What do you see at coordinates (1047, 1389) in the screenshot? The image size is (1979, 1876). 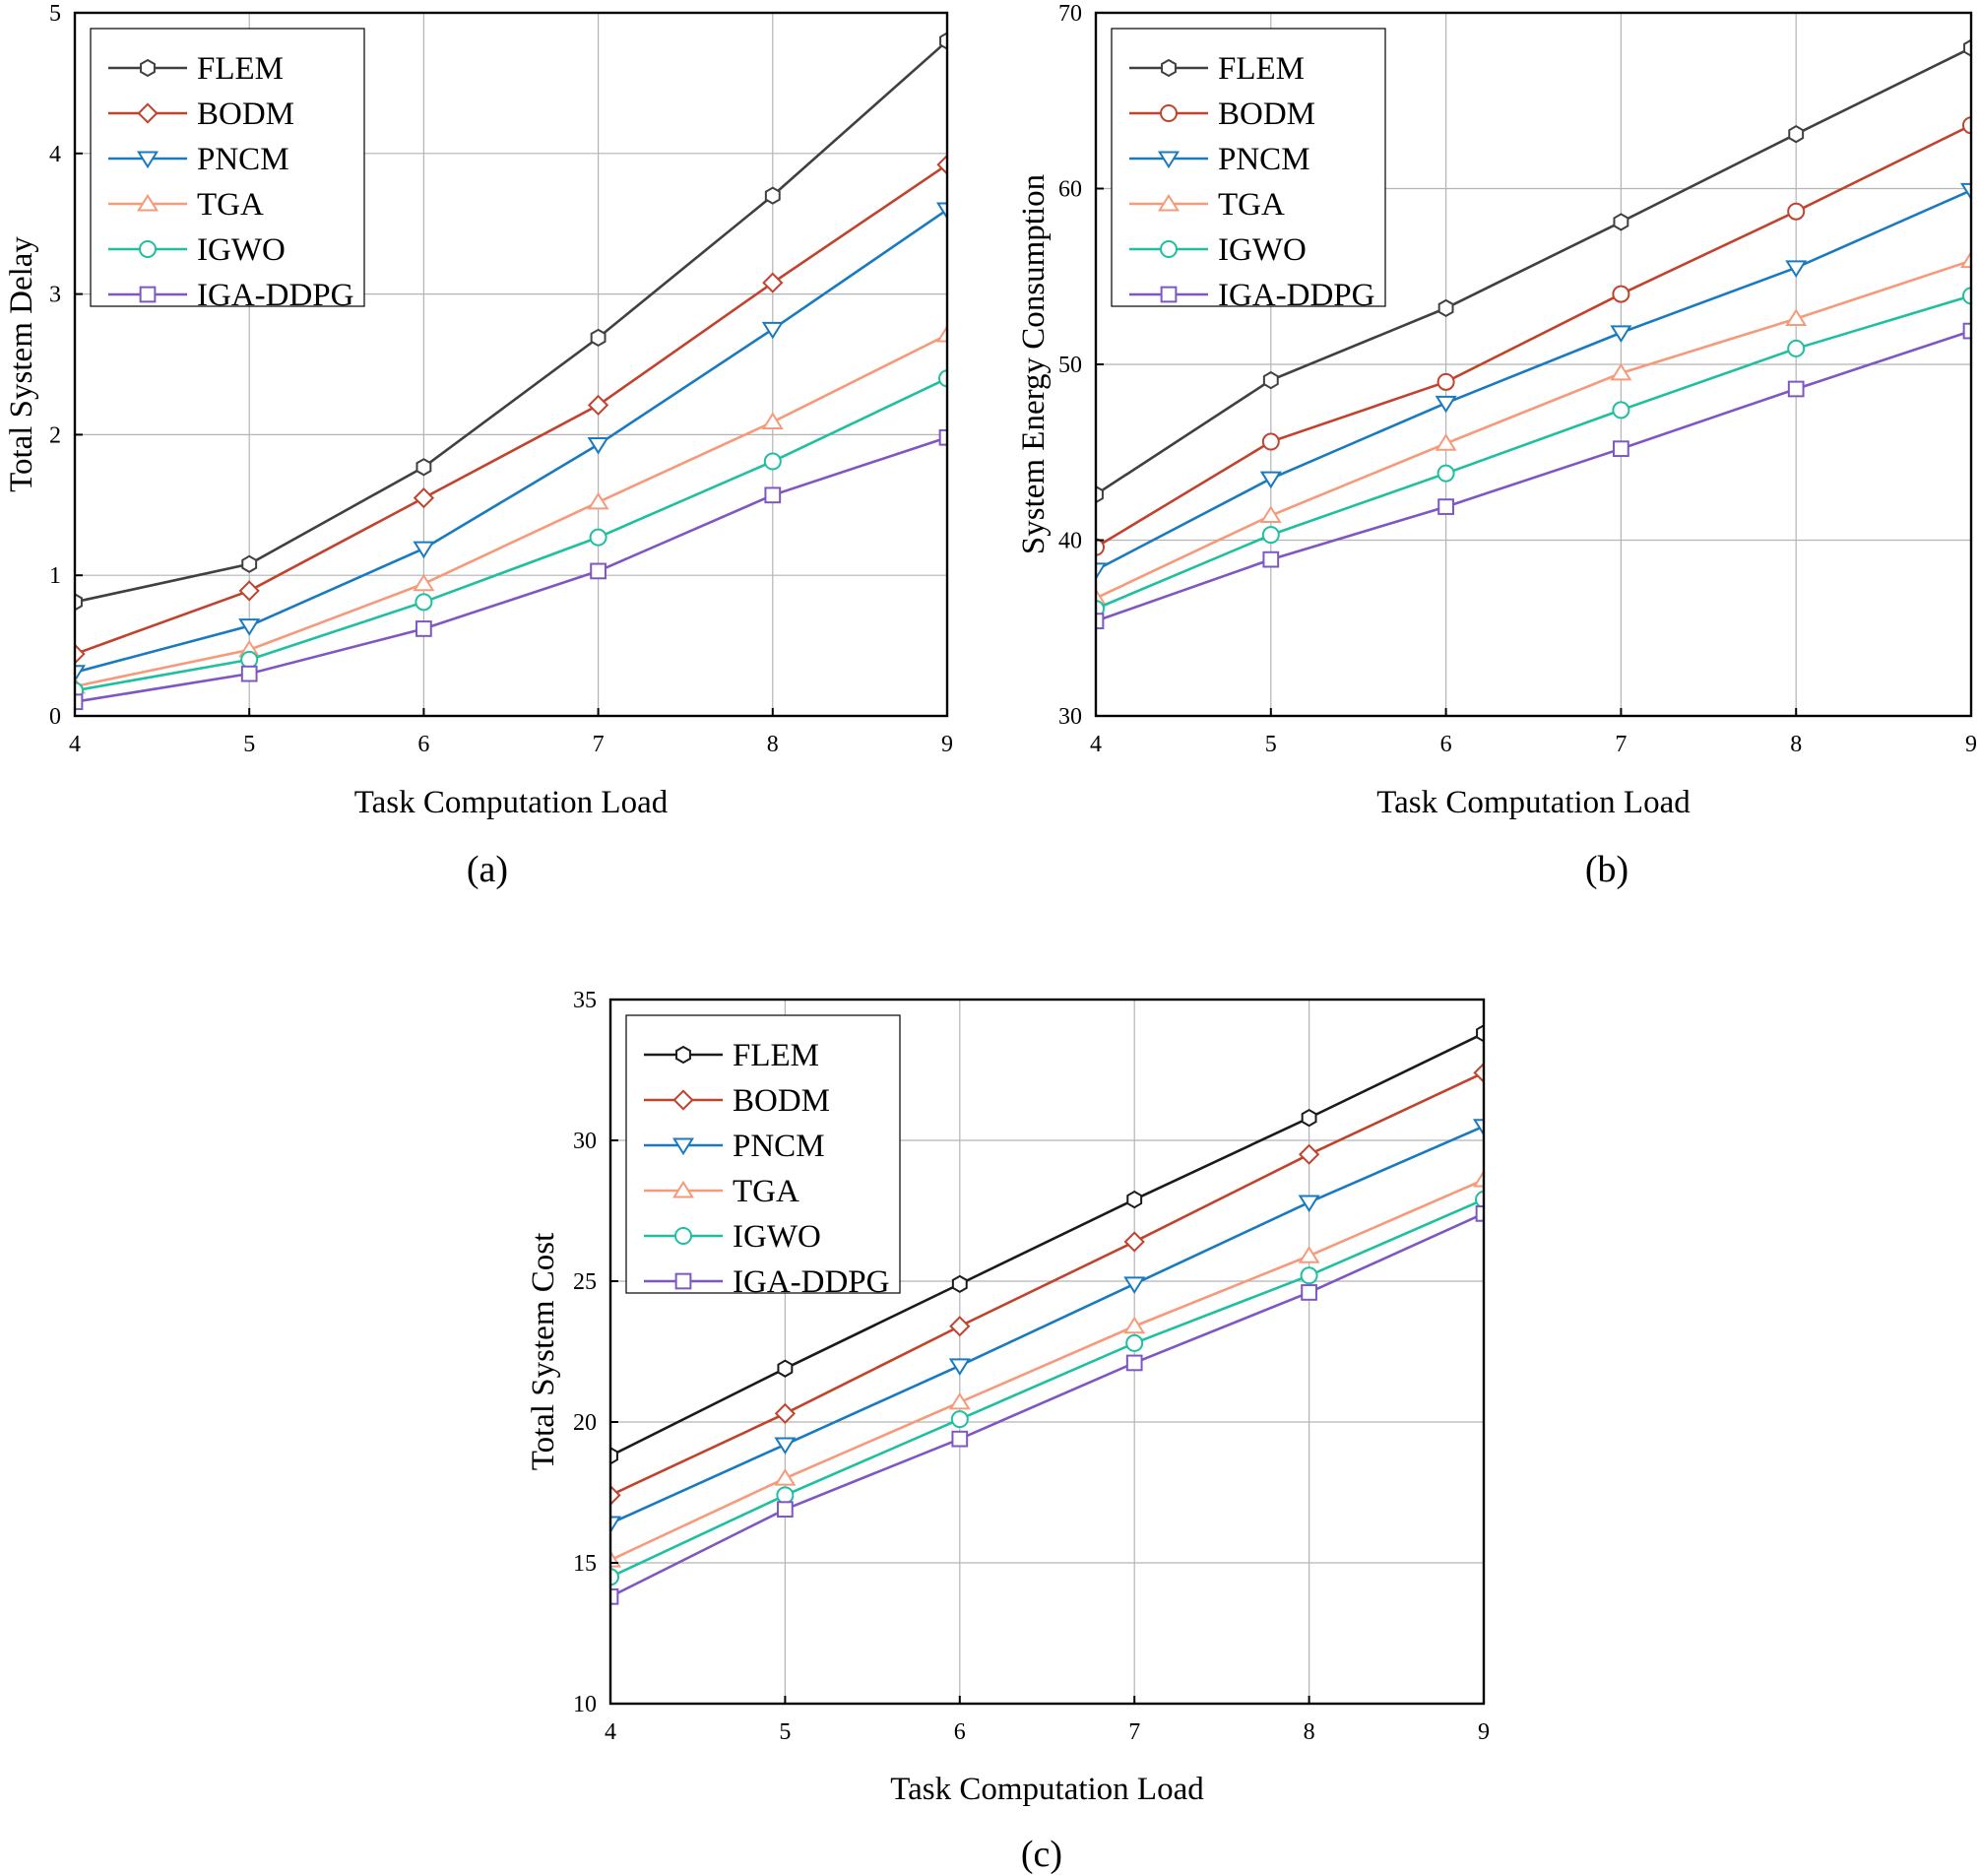 I see `series-igwo` at bounding box center [1047, 1389].